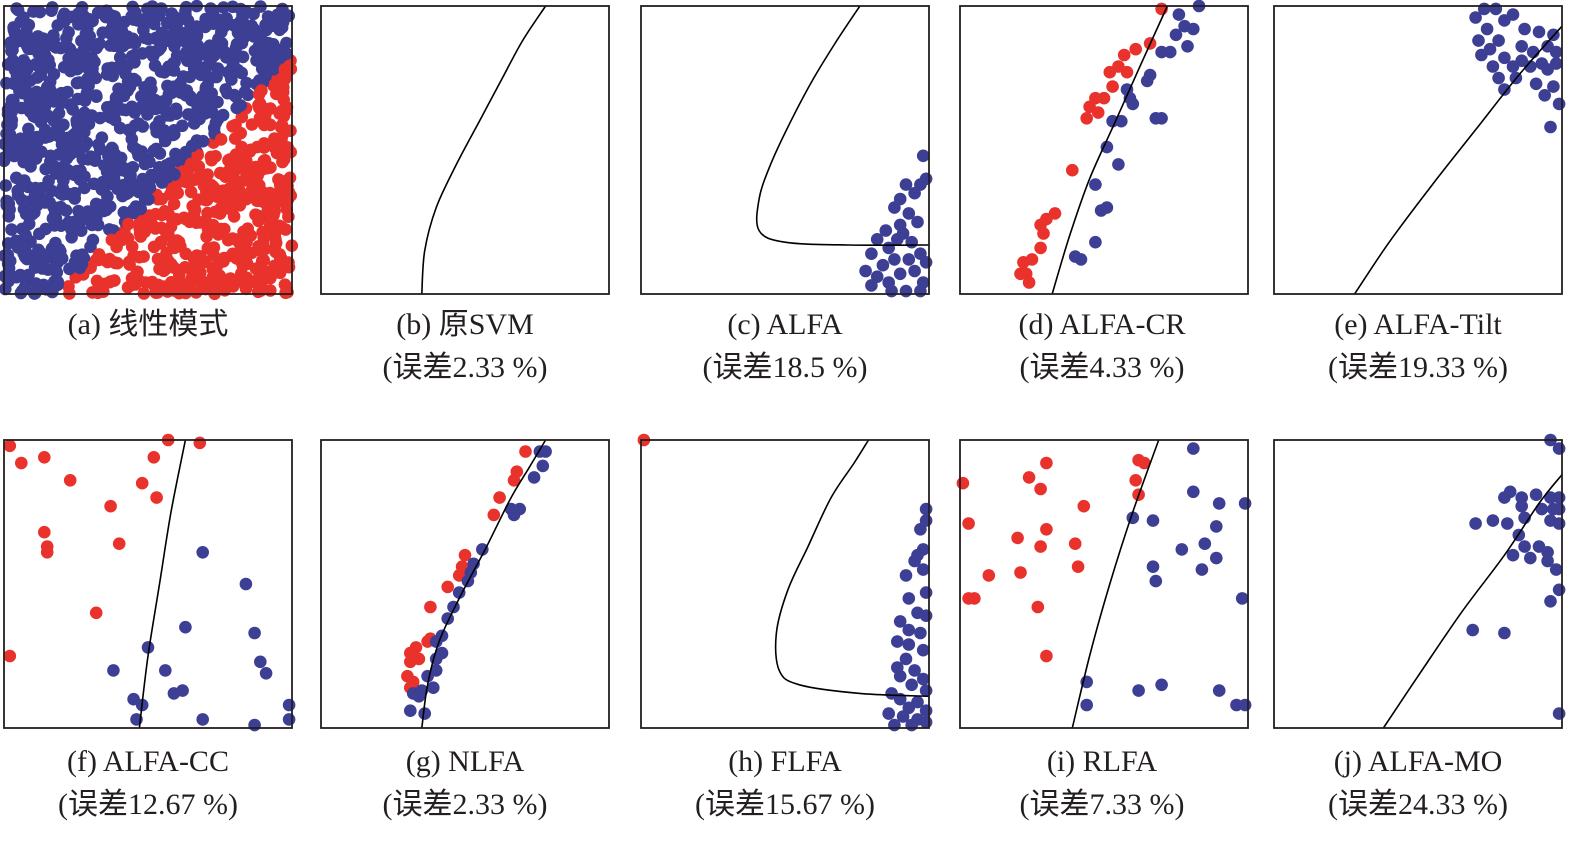 The image size is (1590, 841). What do you see at coordinates (149, 150) in the screenshot?
I see `points-a` at bounding box center [149, 150].